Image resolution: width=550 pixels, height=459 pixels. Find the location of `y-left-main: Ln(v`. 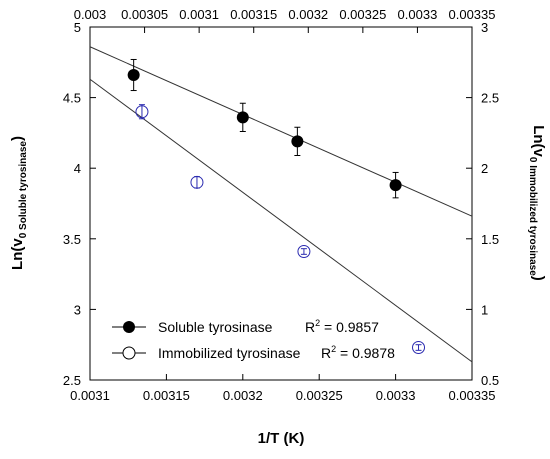

y-left-main: Ln(v is located at coordinates (17, 254).